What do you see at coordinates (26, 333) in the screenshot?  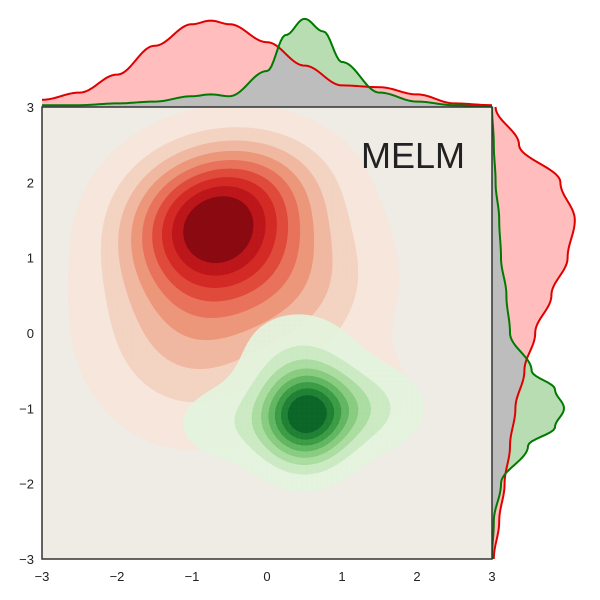 I see `y-tick-labels: −3 −2 −1 0 1 2 3` at bounding box center [26, 333].